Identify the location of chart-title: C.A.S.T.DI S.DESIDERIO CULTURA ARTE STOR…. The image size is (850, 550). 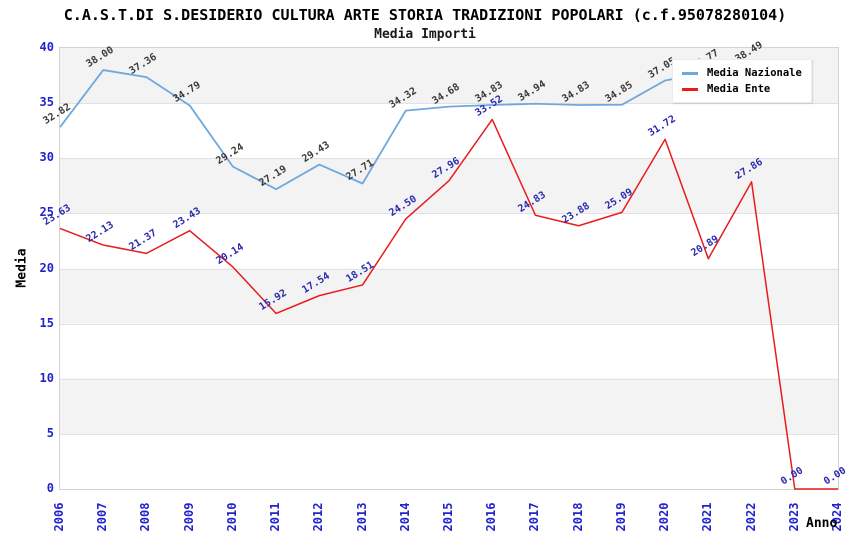
(425, 15).